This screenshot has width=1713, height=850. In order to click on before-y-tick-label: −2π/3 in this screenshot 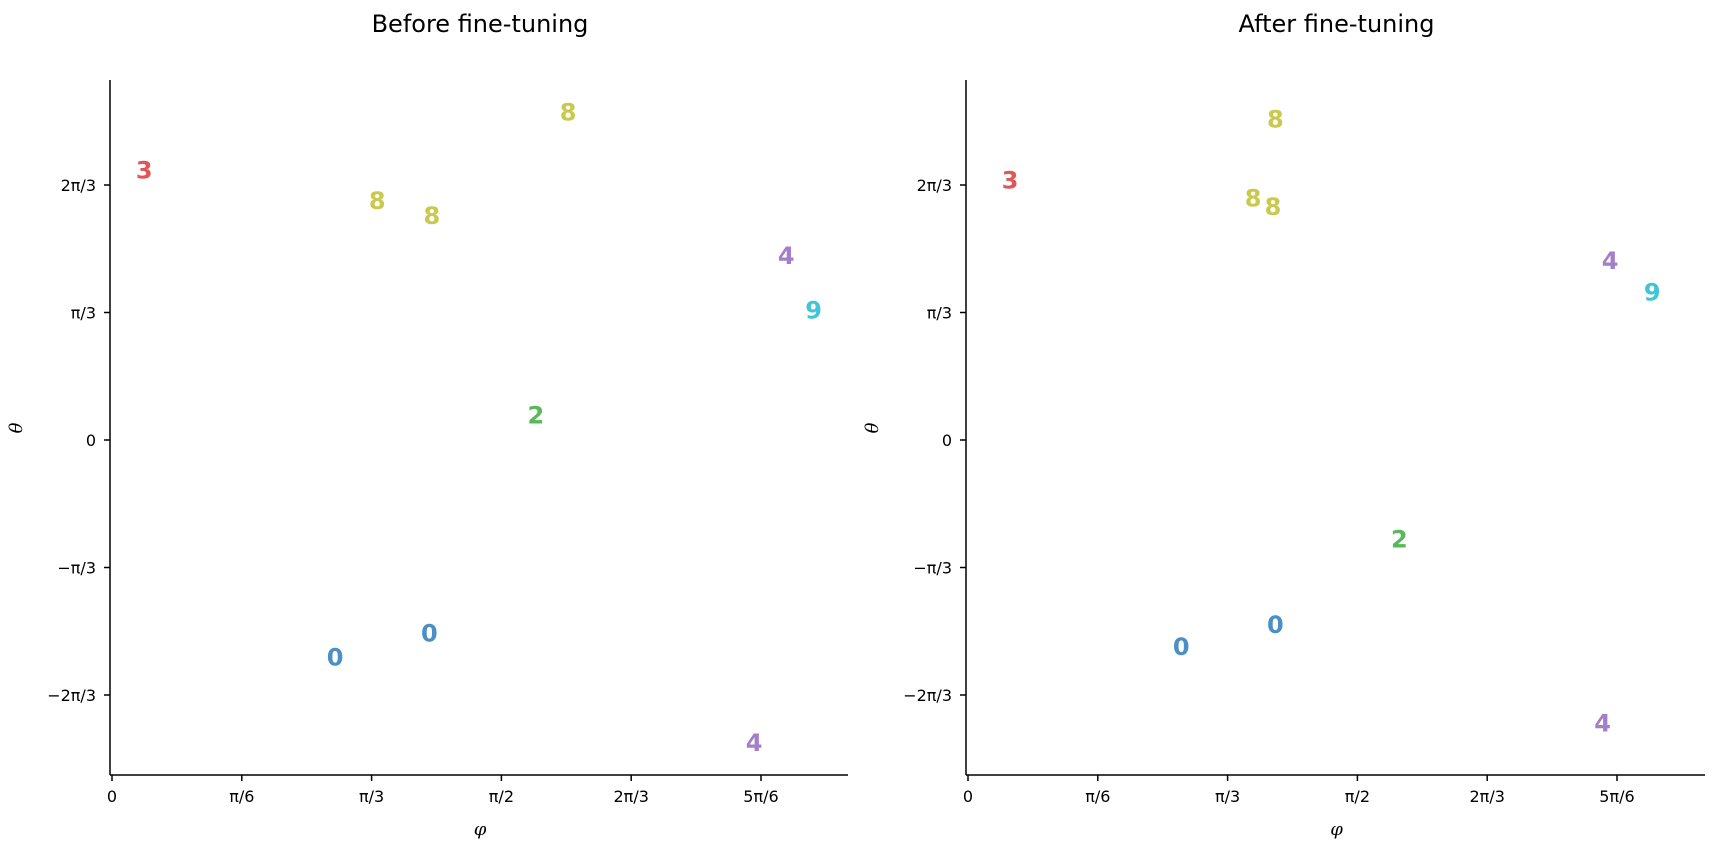, I will do `click(71, 695)`.